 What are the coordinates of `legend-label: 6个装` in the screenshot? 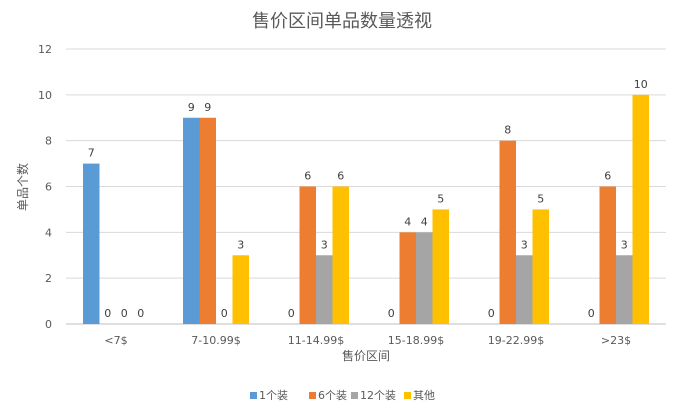 It's located at (332, 395).